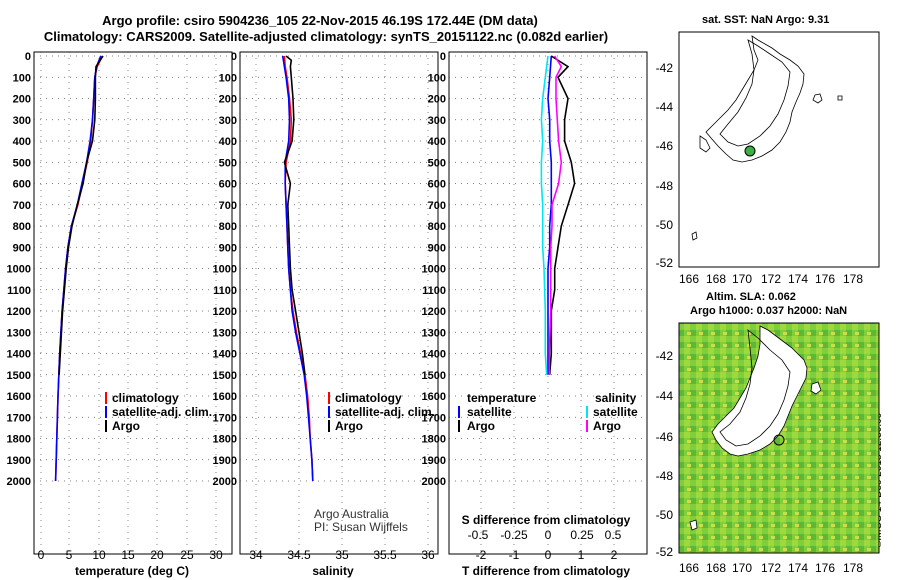 Image resolution: width=900 pixels, height=580 pixels. What do you see at coordinates (769, 311) in the screenshot?
I see `map-bottom-title2: Argo h1000: 0.037 h2000: NaN` at bounding box center [769, 311].